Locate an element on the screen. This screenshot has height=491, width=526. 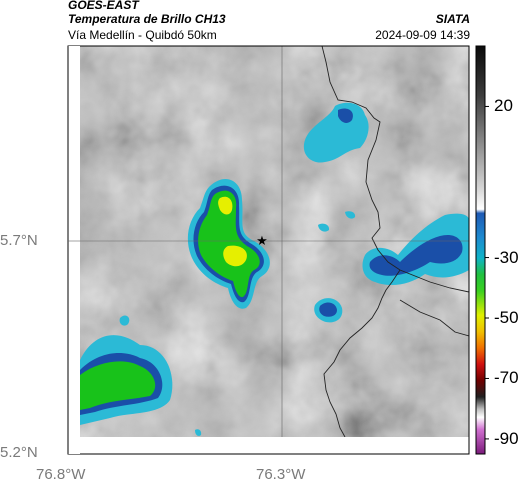
cloud-cell-northeast is located at coordinates (336, 132).